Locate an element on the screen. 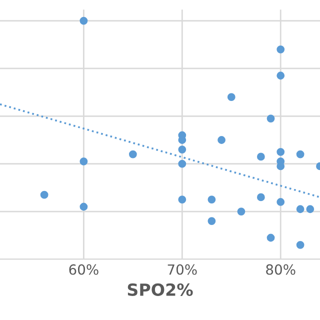  x-axis-title: SPO2% is located at coordinates (160, 289).